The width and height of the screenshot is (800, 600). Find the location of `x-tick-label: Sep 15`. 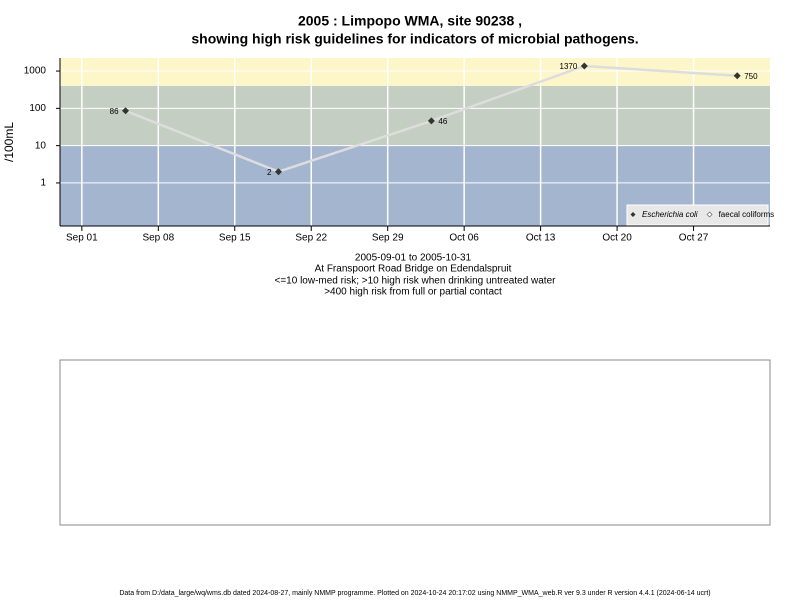

x-tick-label: Sep 15 is located at coordinates (235, 238).